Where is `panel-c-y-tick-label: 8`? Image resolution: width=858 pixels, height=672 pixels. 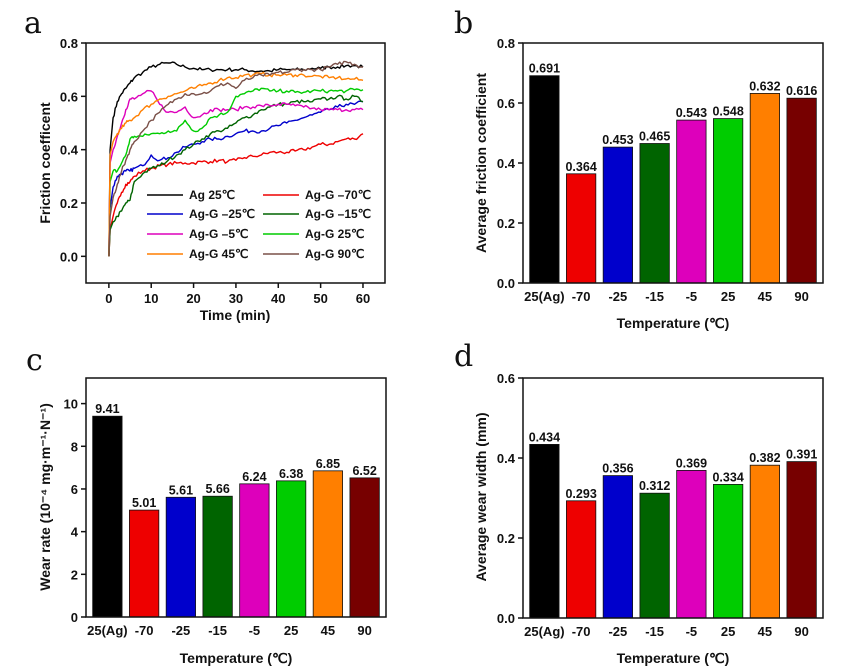
panel-c-y-tick-label: 8 is located at coordinates (74, 446).